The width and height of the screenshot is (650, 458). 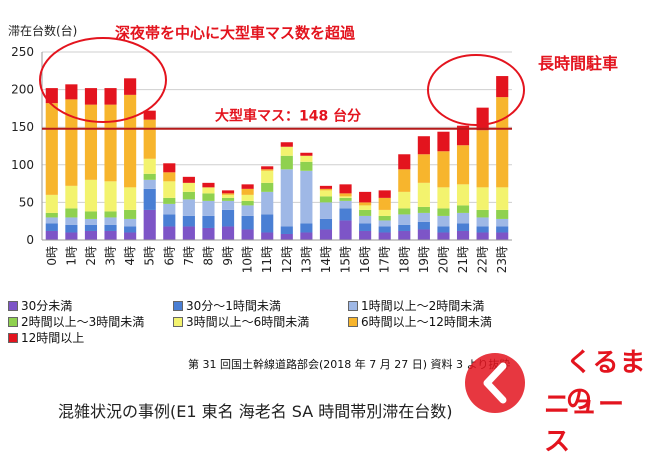 What do you see at coordinates (233, 306) in the screenshot?
I see `legend-label: 30分～1時間未満` at bounding box center [233, 306].